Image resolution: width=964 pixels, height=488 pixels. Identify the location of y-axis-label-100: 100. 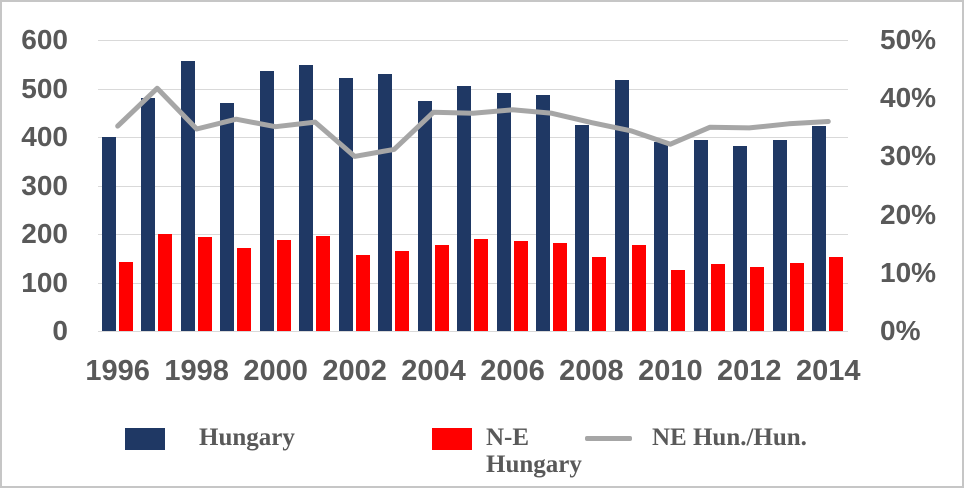
(44, 282).